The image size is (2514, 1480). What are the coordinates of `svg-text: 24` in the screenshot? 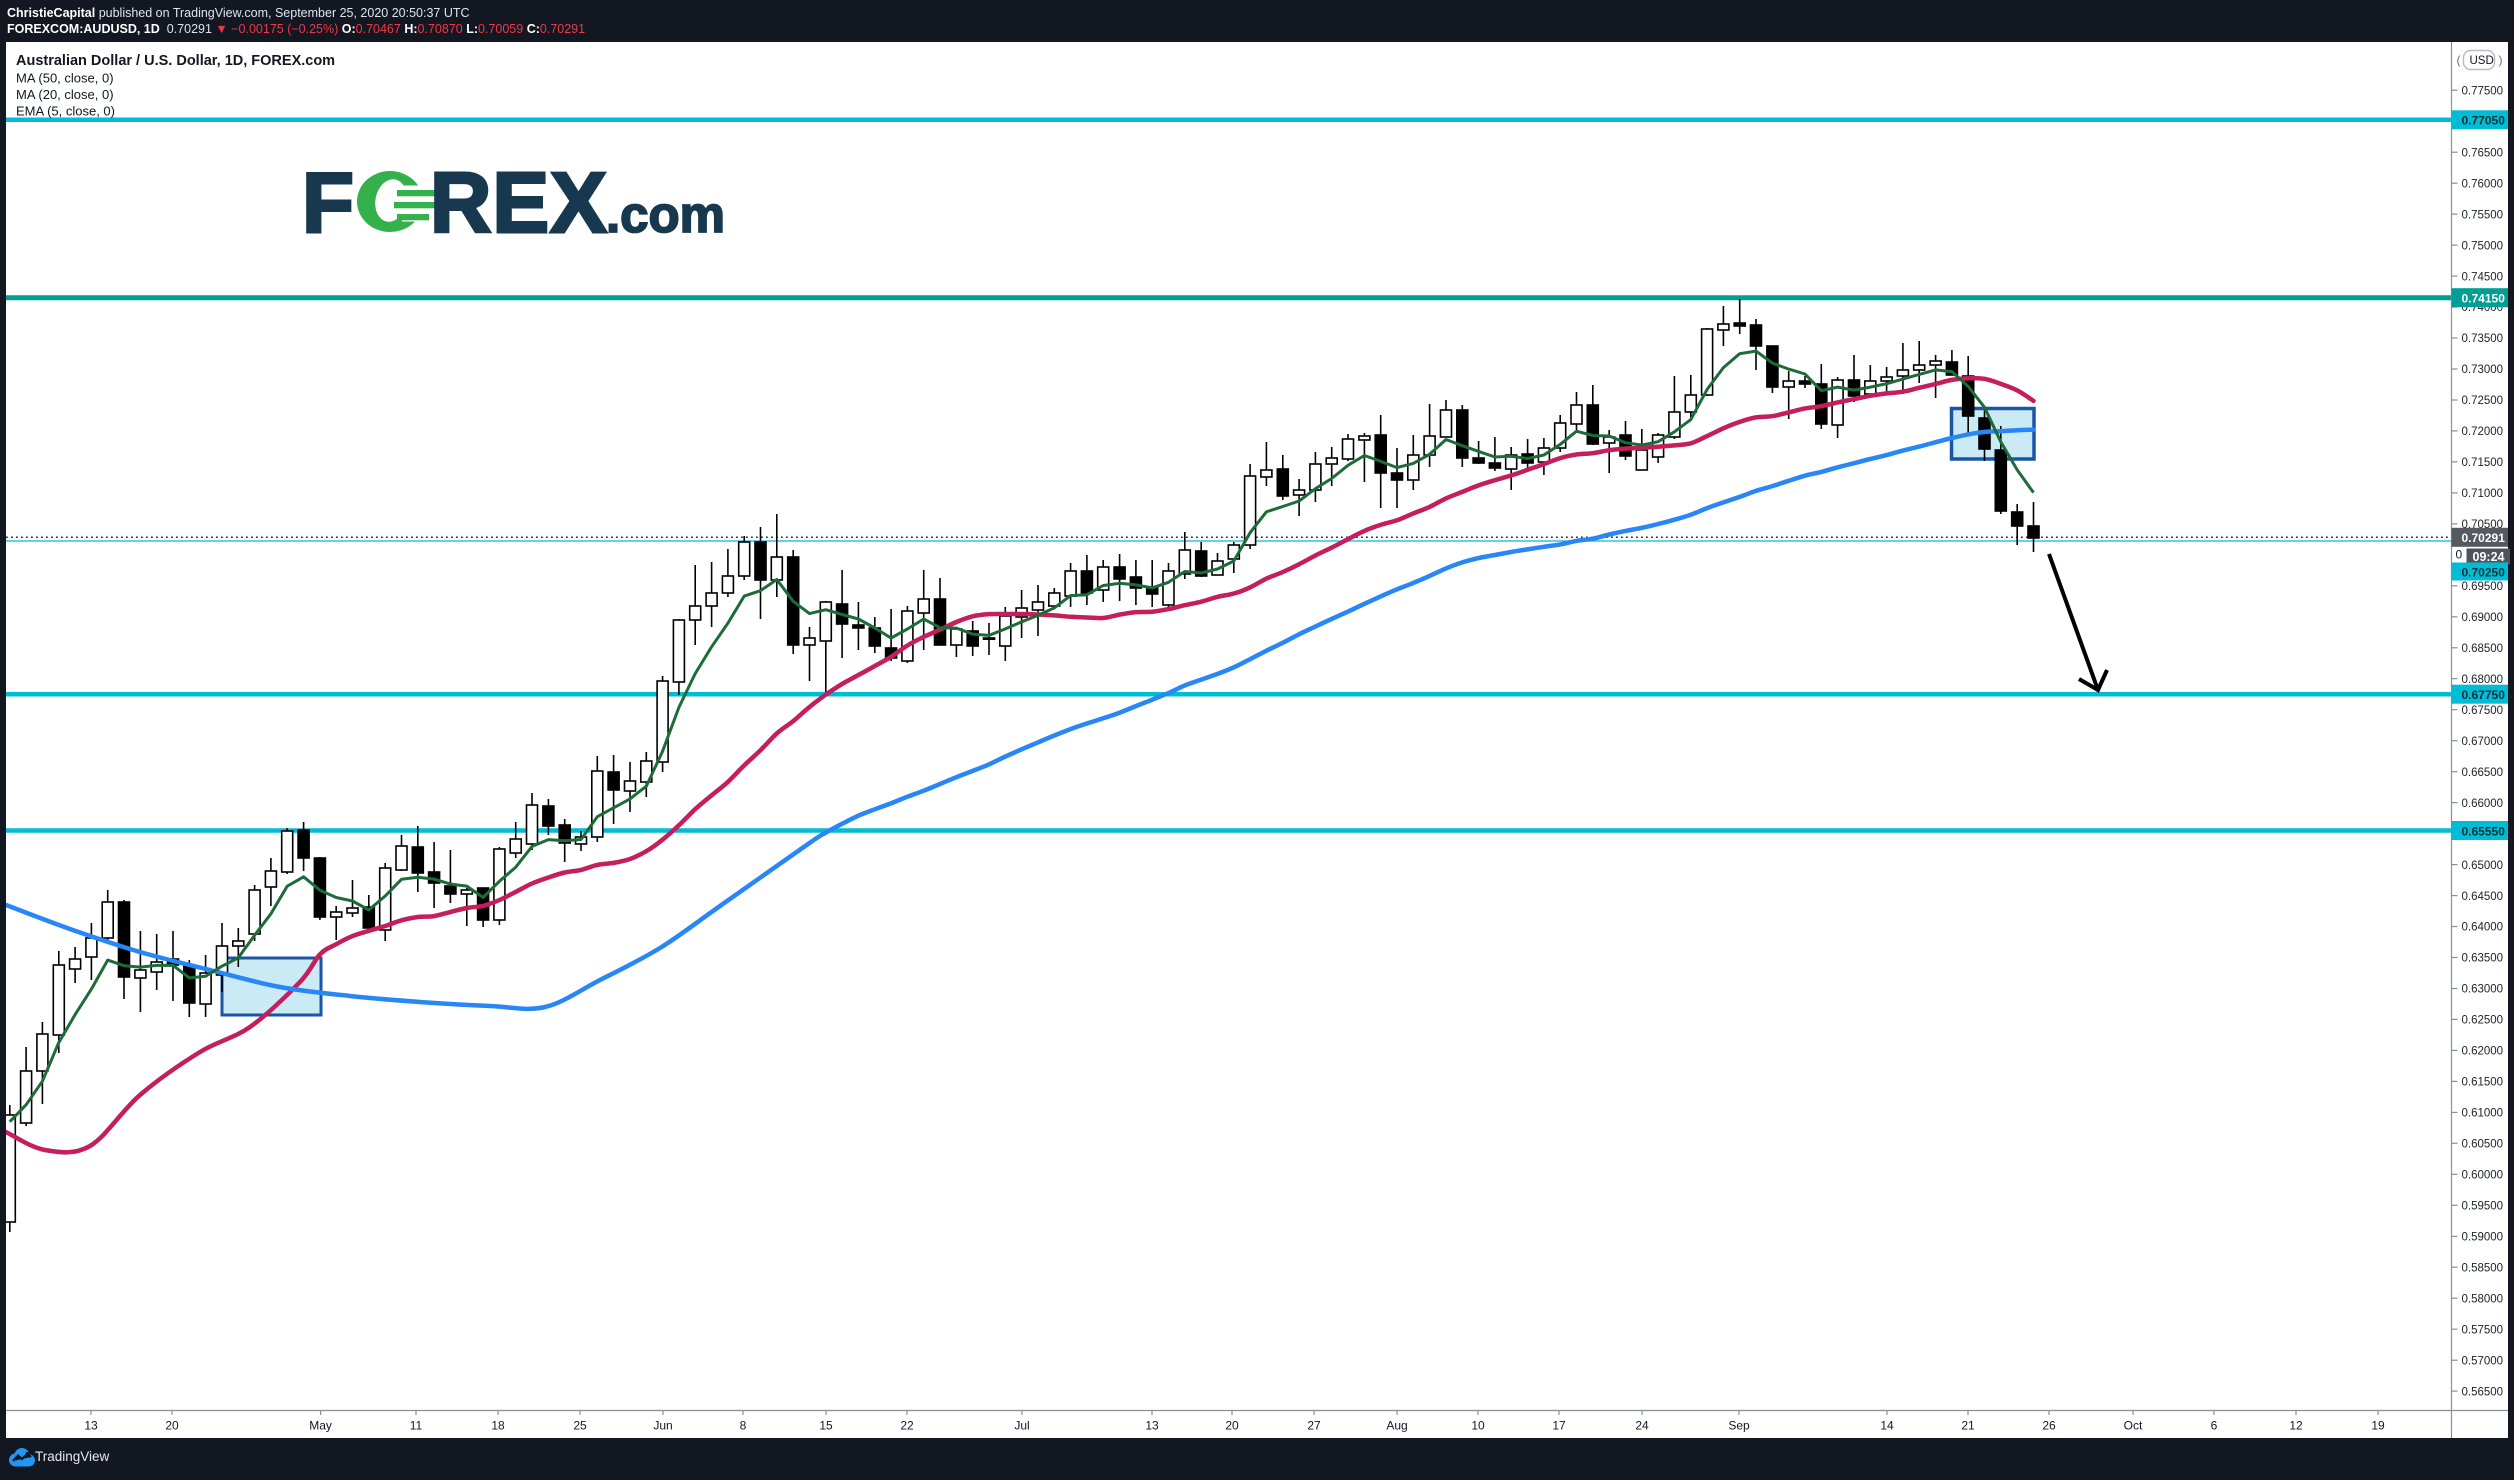 It's located at (1642, 1426).